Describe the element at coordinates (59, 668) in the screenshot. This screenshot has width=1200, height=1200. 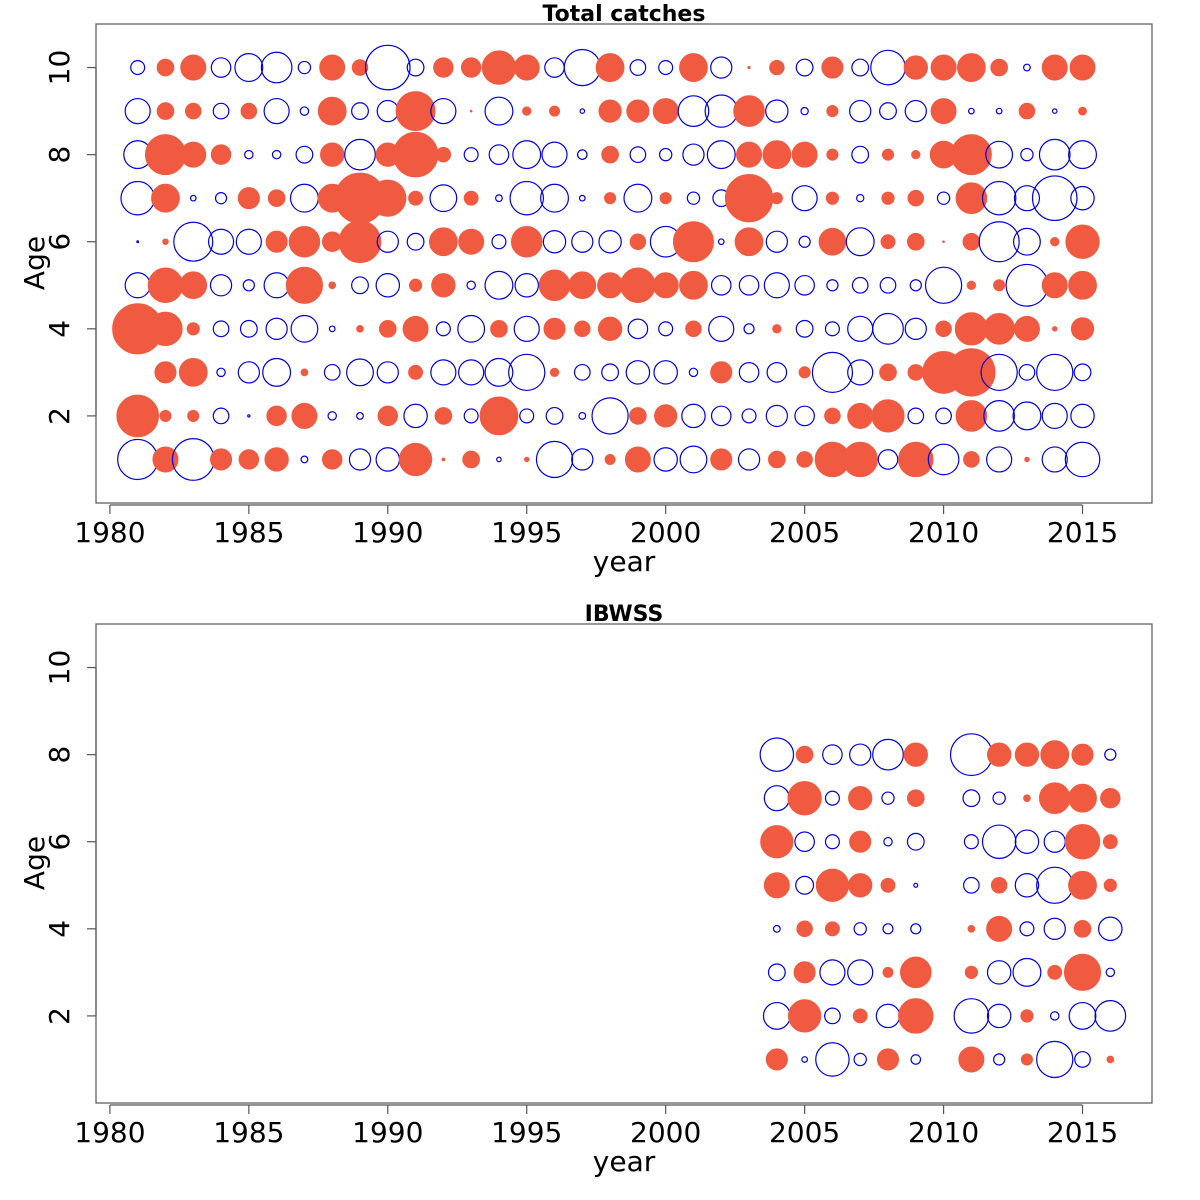
I see `y-tick-label: 10` at that location.